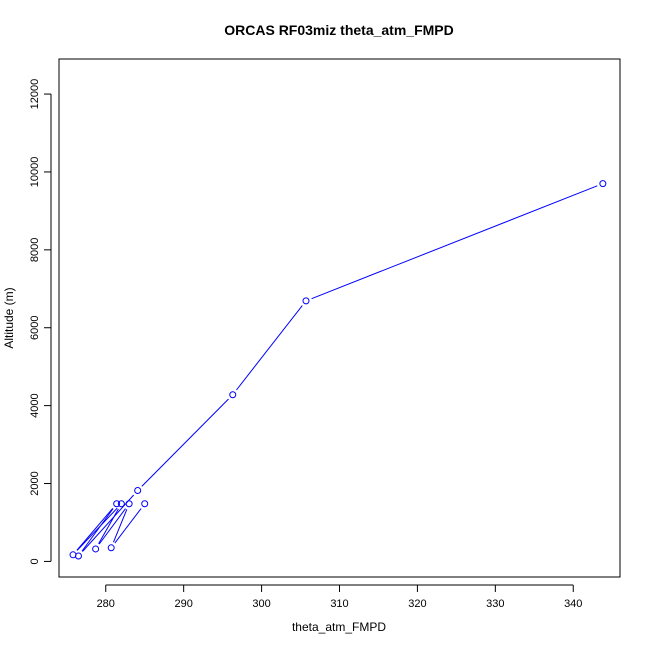 This screenshot has width=650, height=650. What do you see at coordinates (261, 604) in the screenshot?
I see `x-tick-label: 300` at bounding box center [261, 604].